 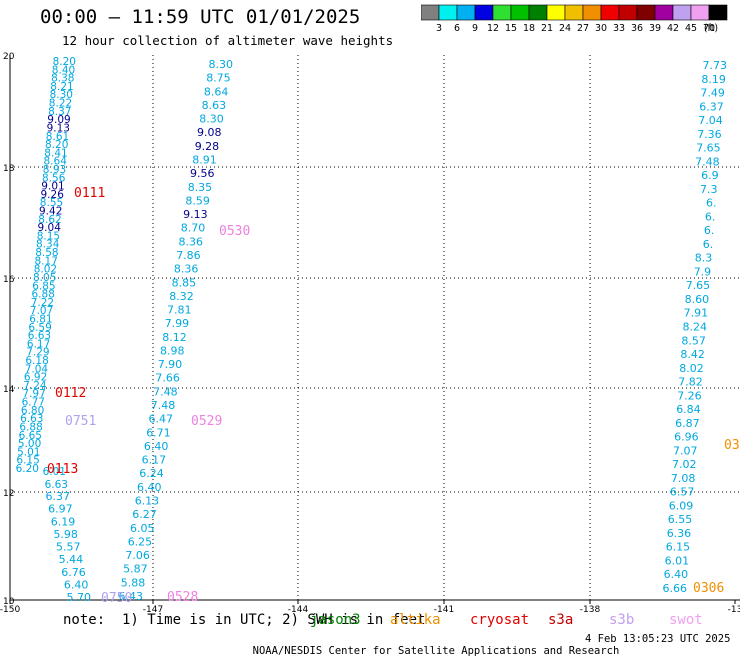 What do you see at coordinates (709, 134) in the screenshot?
I see `wave-height-value: 7.36` at bounding box center [709, 134].